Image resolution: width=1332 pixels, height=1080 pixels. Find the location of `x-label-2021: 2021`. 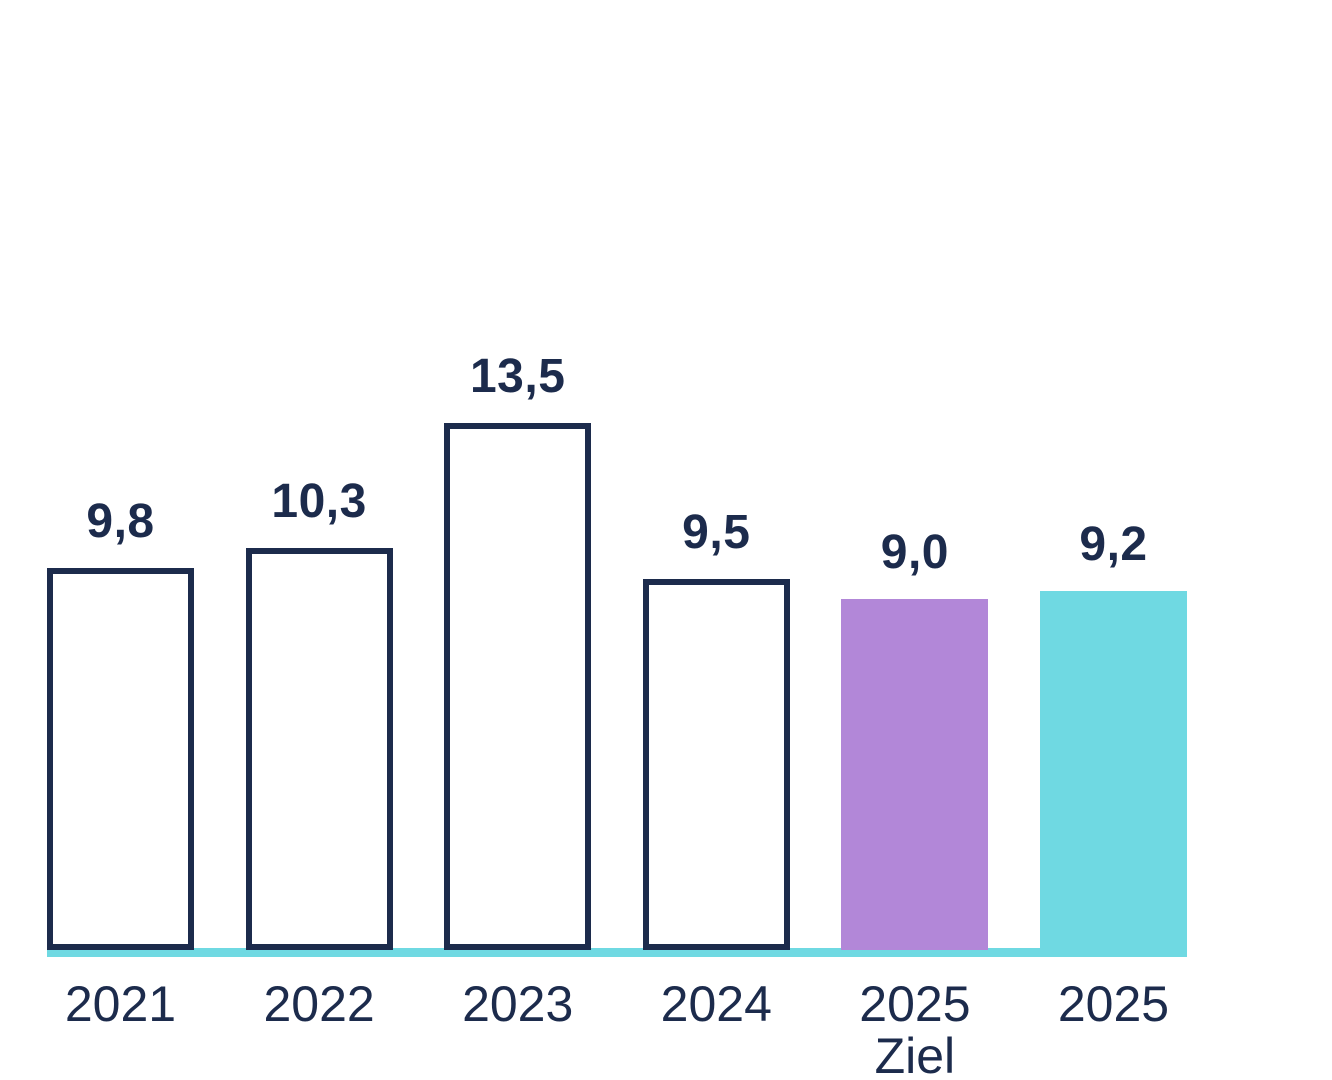

x-label-2021: 2021 is located at coordinates (121, 1004).